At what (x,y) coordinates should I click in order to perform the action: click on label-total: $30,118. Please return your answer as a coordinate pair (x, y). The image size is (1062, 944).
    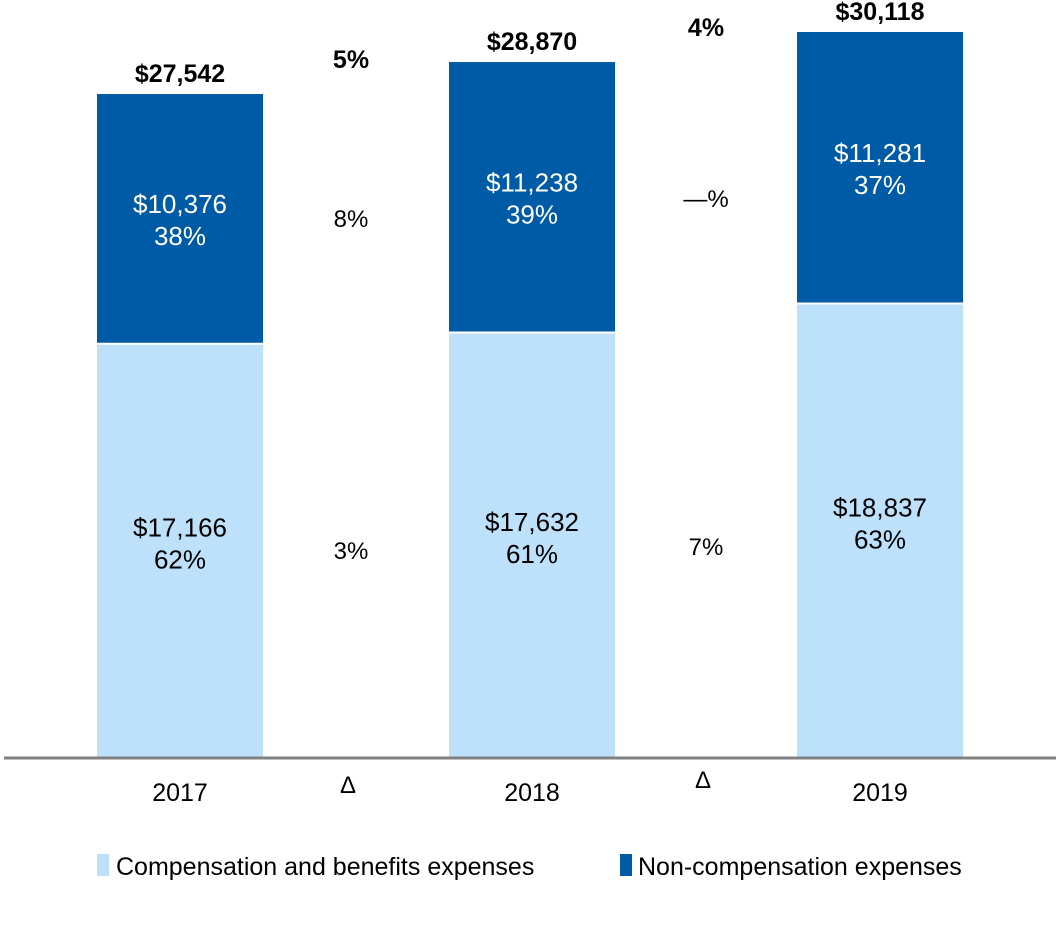
    Looking at the image, I should click on (880, 13).